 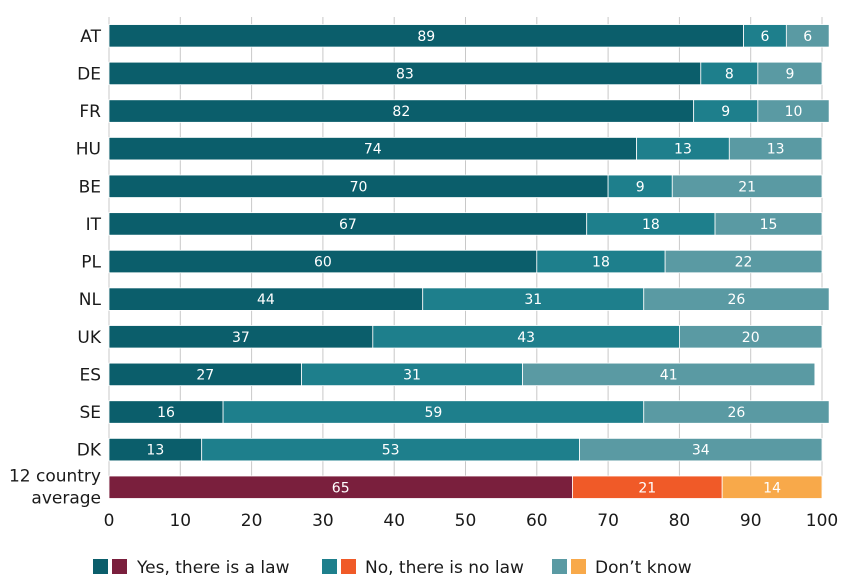 What do you see at coordinates (90, 112) in the screenshot?
I see `category-label: FR` at bounding box center [90, 112].